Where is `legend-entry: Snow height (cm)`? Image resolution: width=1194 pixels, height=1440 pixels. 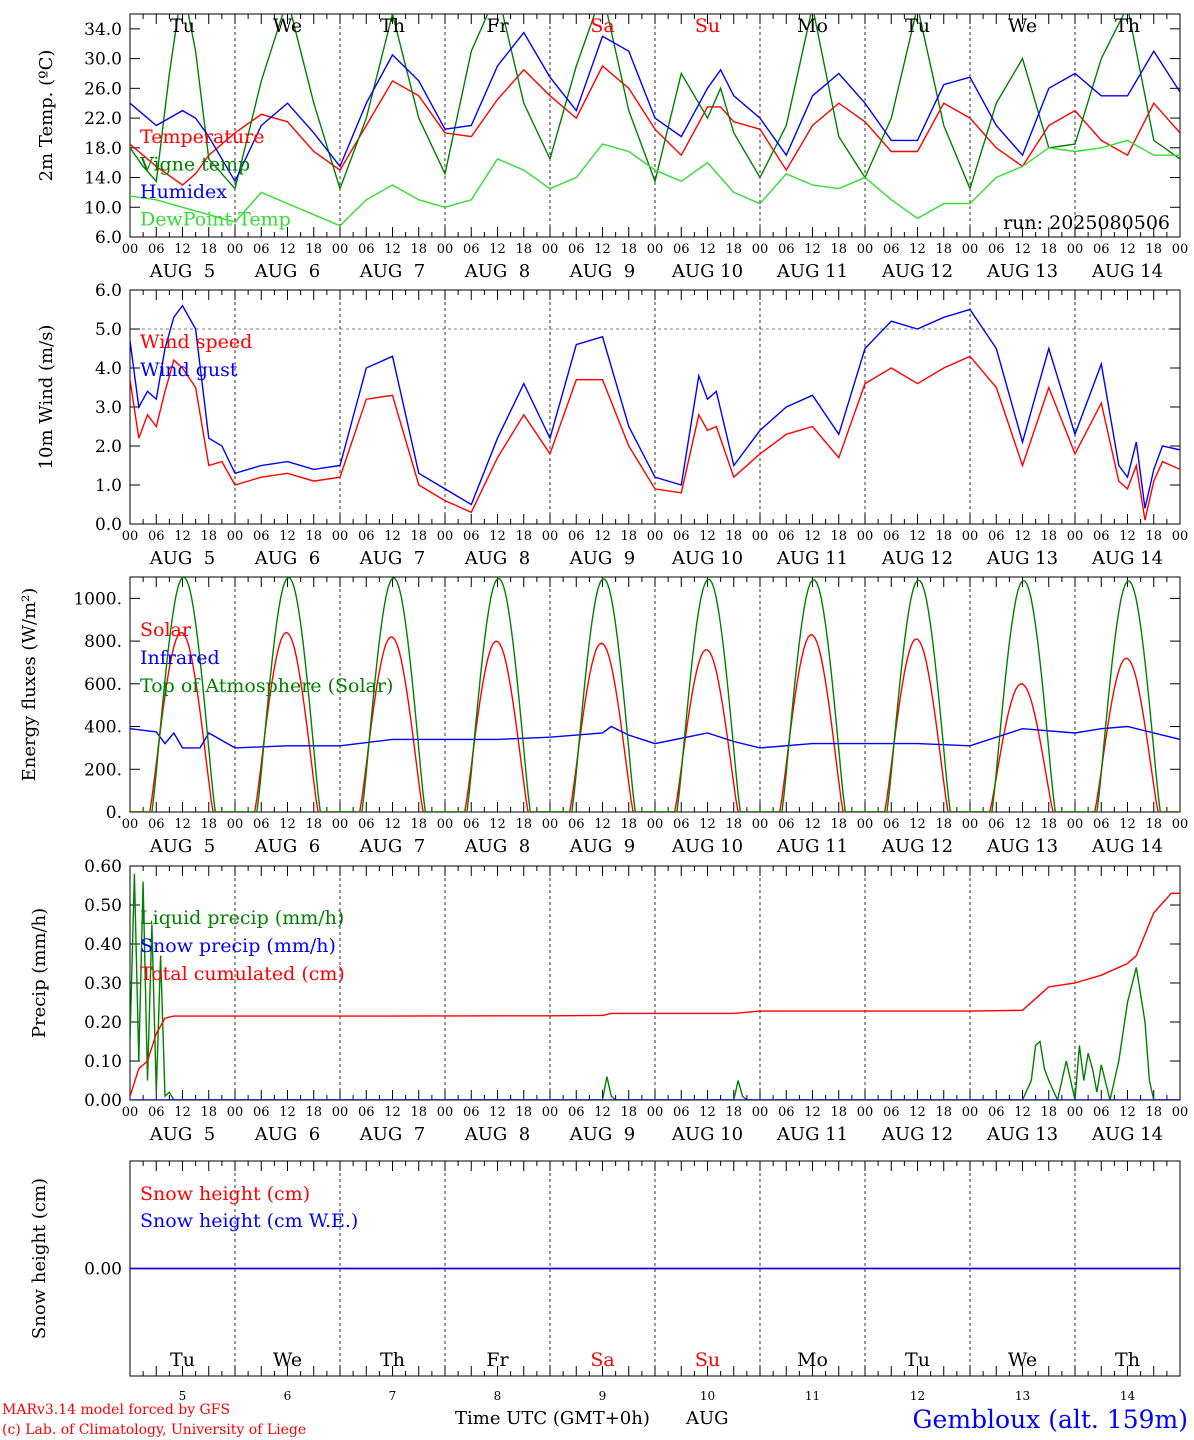
legend-entry: Snow height (cm) is located at coordinates (225, 1194).